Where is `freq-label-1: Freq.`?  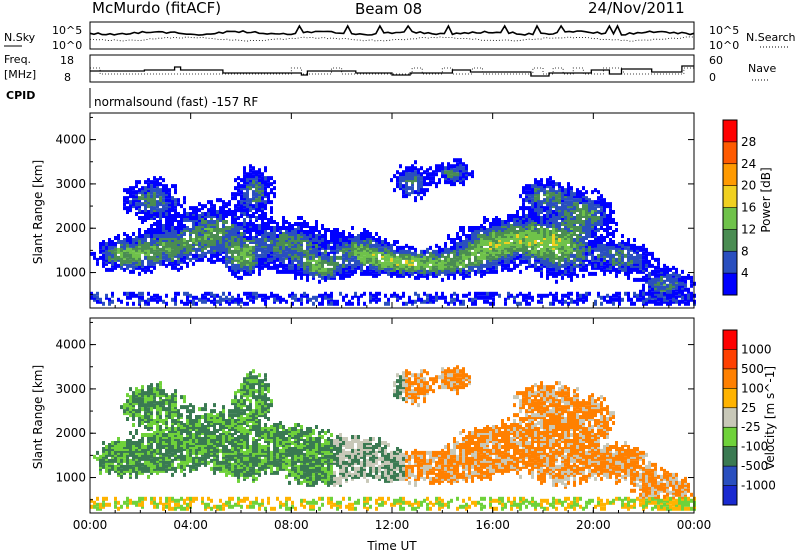 freq-label-1: Freq. is located at coordinates (17, 59).